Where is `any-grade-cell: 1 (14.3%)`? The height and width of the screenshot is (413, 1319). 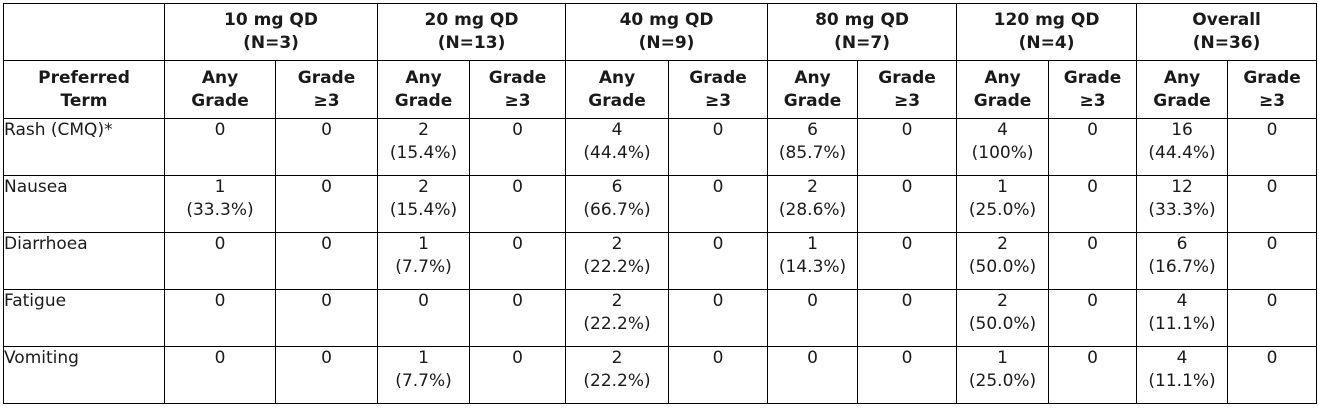
any-grade-cell: 1 (14.3%) is located at coordinates (813, 261).